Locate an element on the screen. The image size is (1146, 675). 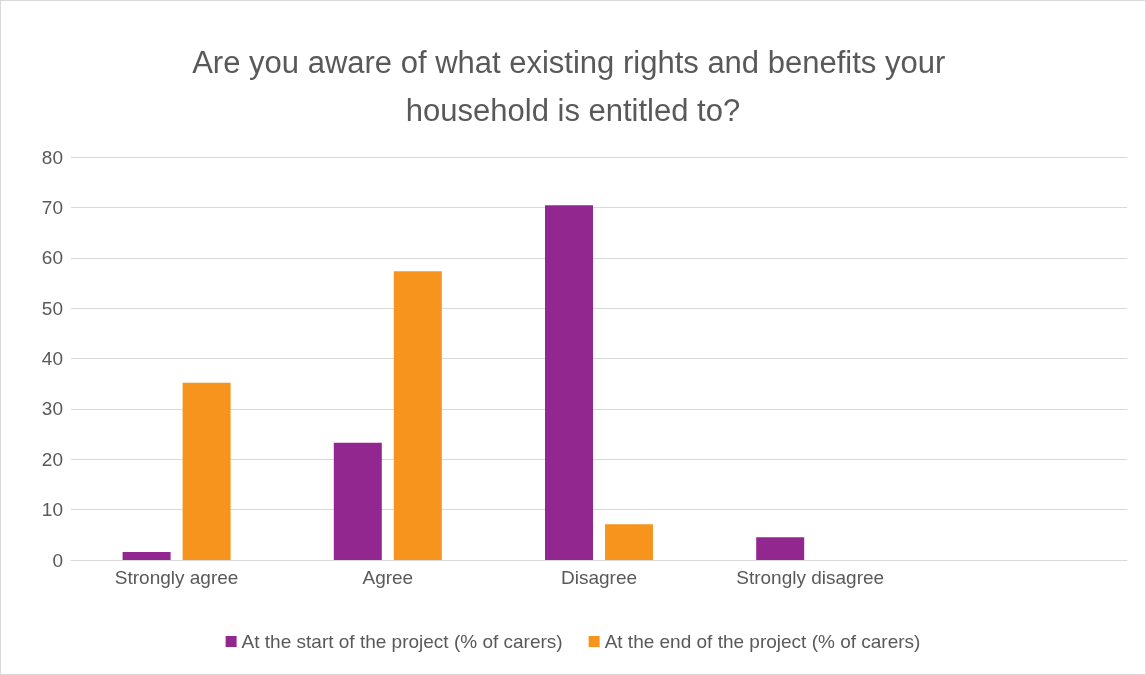
x-tick-label: Strongly agree is located at coordinates (176, 577).